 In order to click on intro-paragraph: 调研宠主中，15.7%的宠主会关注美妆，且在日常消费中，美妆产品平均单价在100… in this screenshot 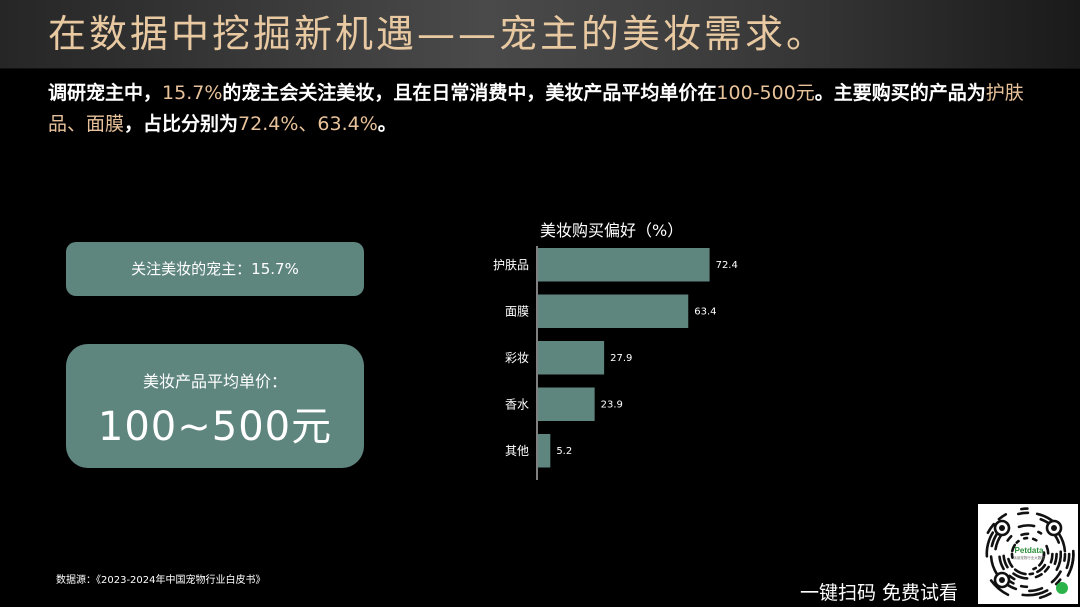, I will do `click(543, 109)`.